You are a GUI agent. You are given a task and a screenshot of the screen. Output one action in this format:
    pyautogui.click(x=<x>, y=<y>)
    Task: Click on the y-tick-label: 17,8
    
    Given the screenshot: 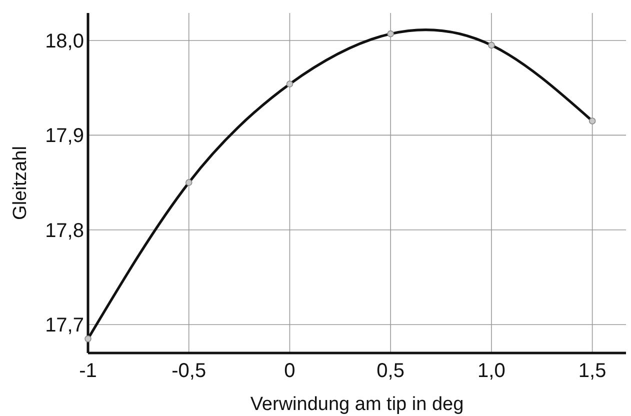 What is the action you would take?
    pyautogui.click(x=64, y=231)
    